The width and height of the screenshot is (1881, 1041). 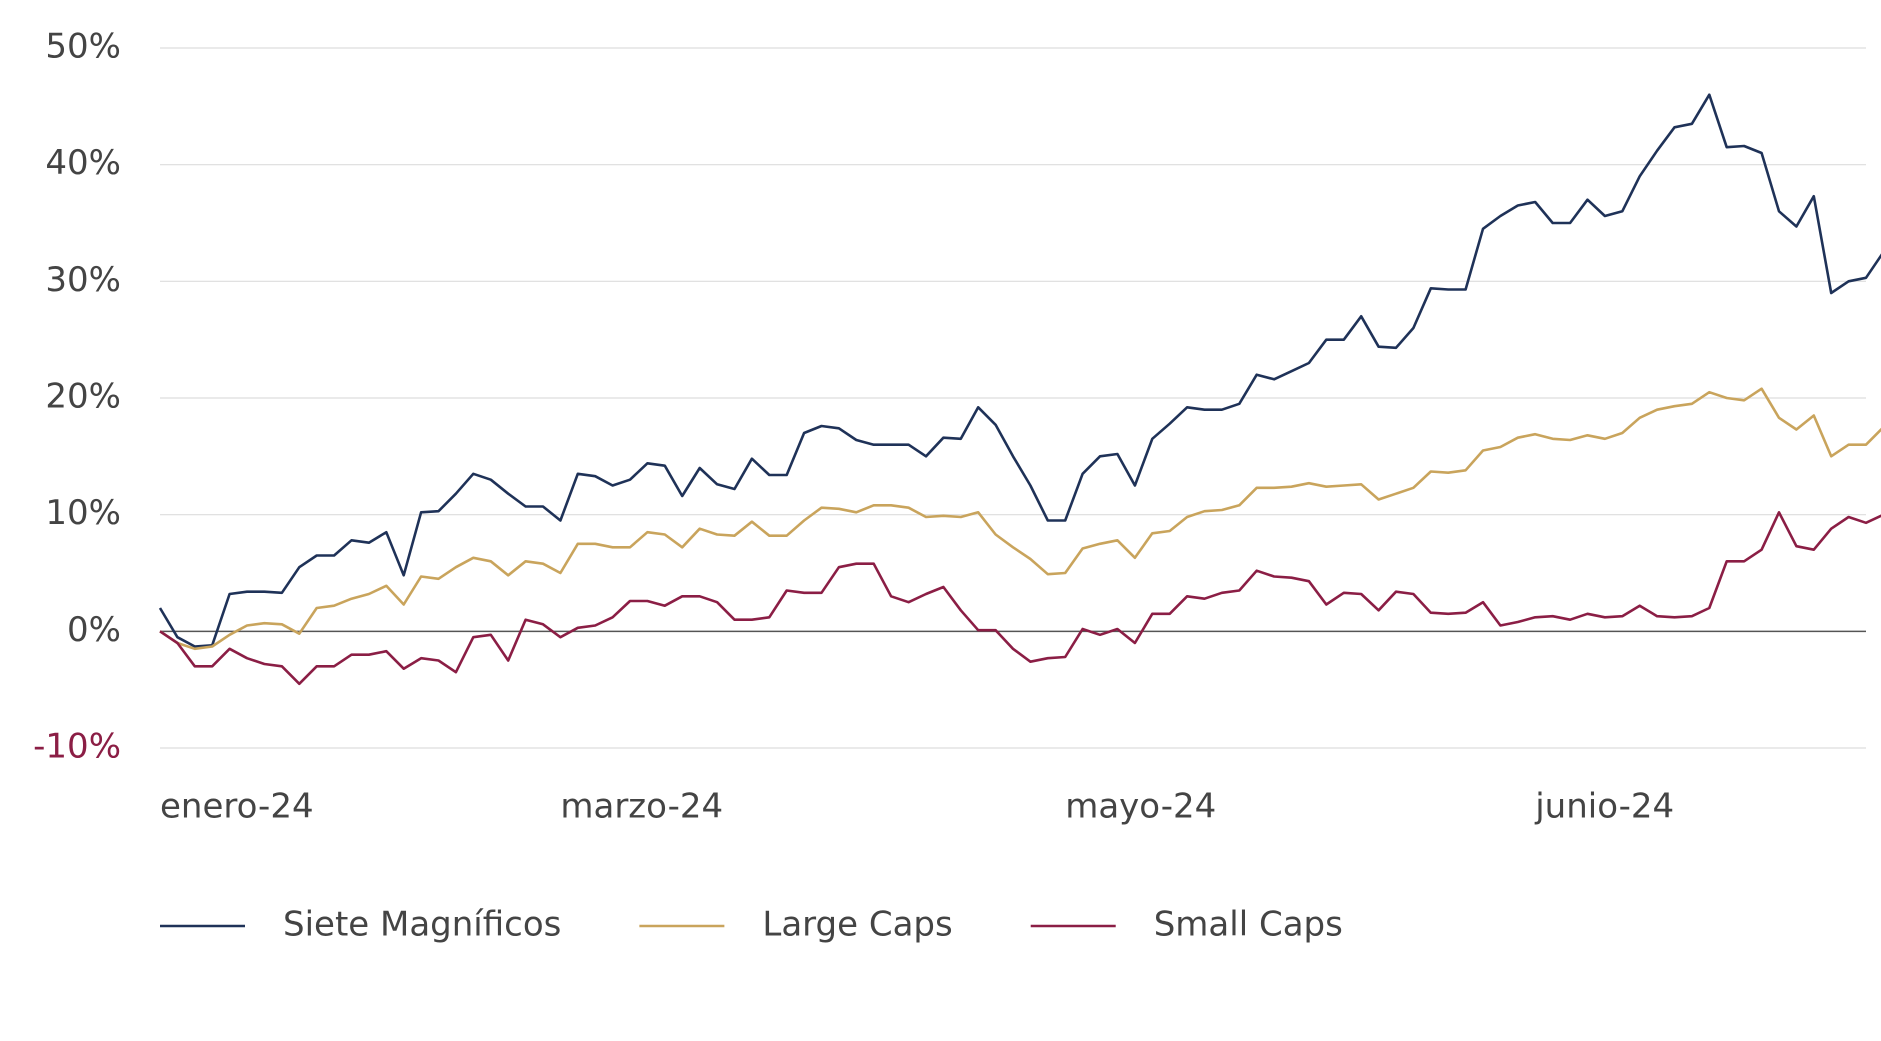 What do you see at coordinates (83, 47) in the screenshot?
I see `y-tick-label: 50%` at bounding box center [83, 47].